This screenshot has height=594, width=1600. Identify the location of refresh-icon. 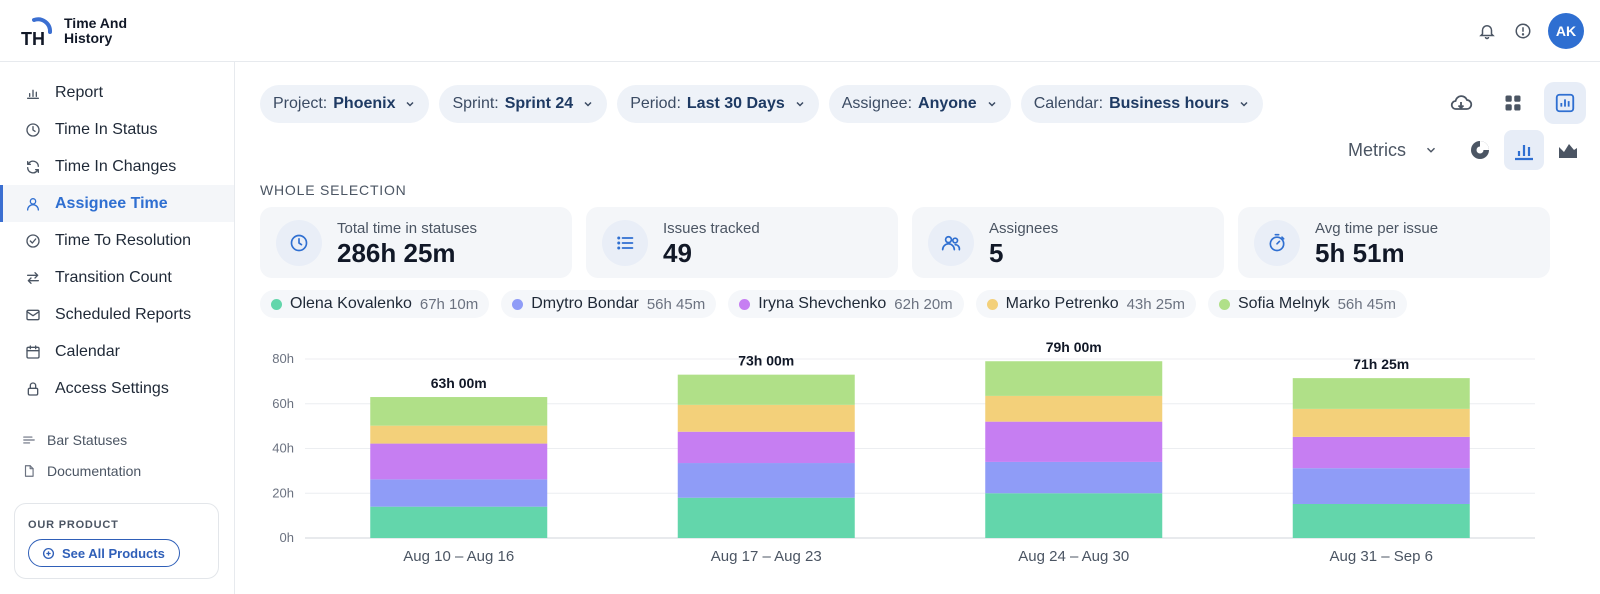
(33, 166).